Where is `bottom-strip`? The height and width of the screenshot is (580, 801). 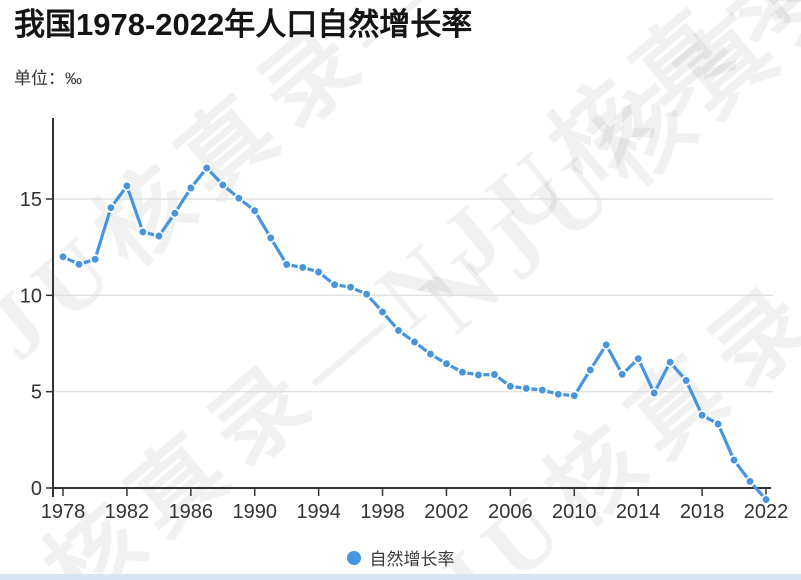
bottom-strip is located at coordinates (400, 577).